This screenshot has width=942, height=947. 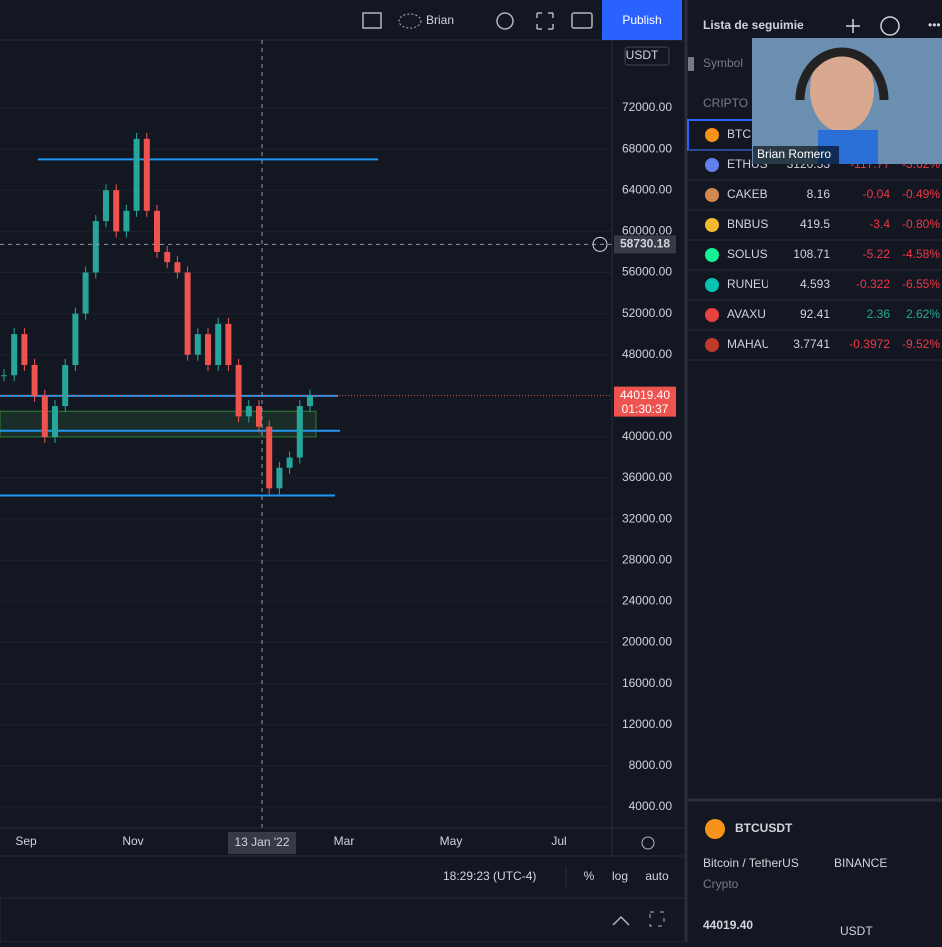 What do you see at coordinates (657, 876) in the screenshot?
I see `auto-toggle: auto` at bounding box center [657, 876].